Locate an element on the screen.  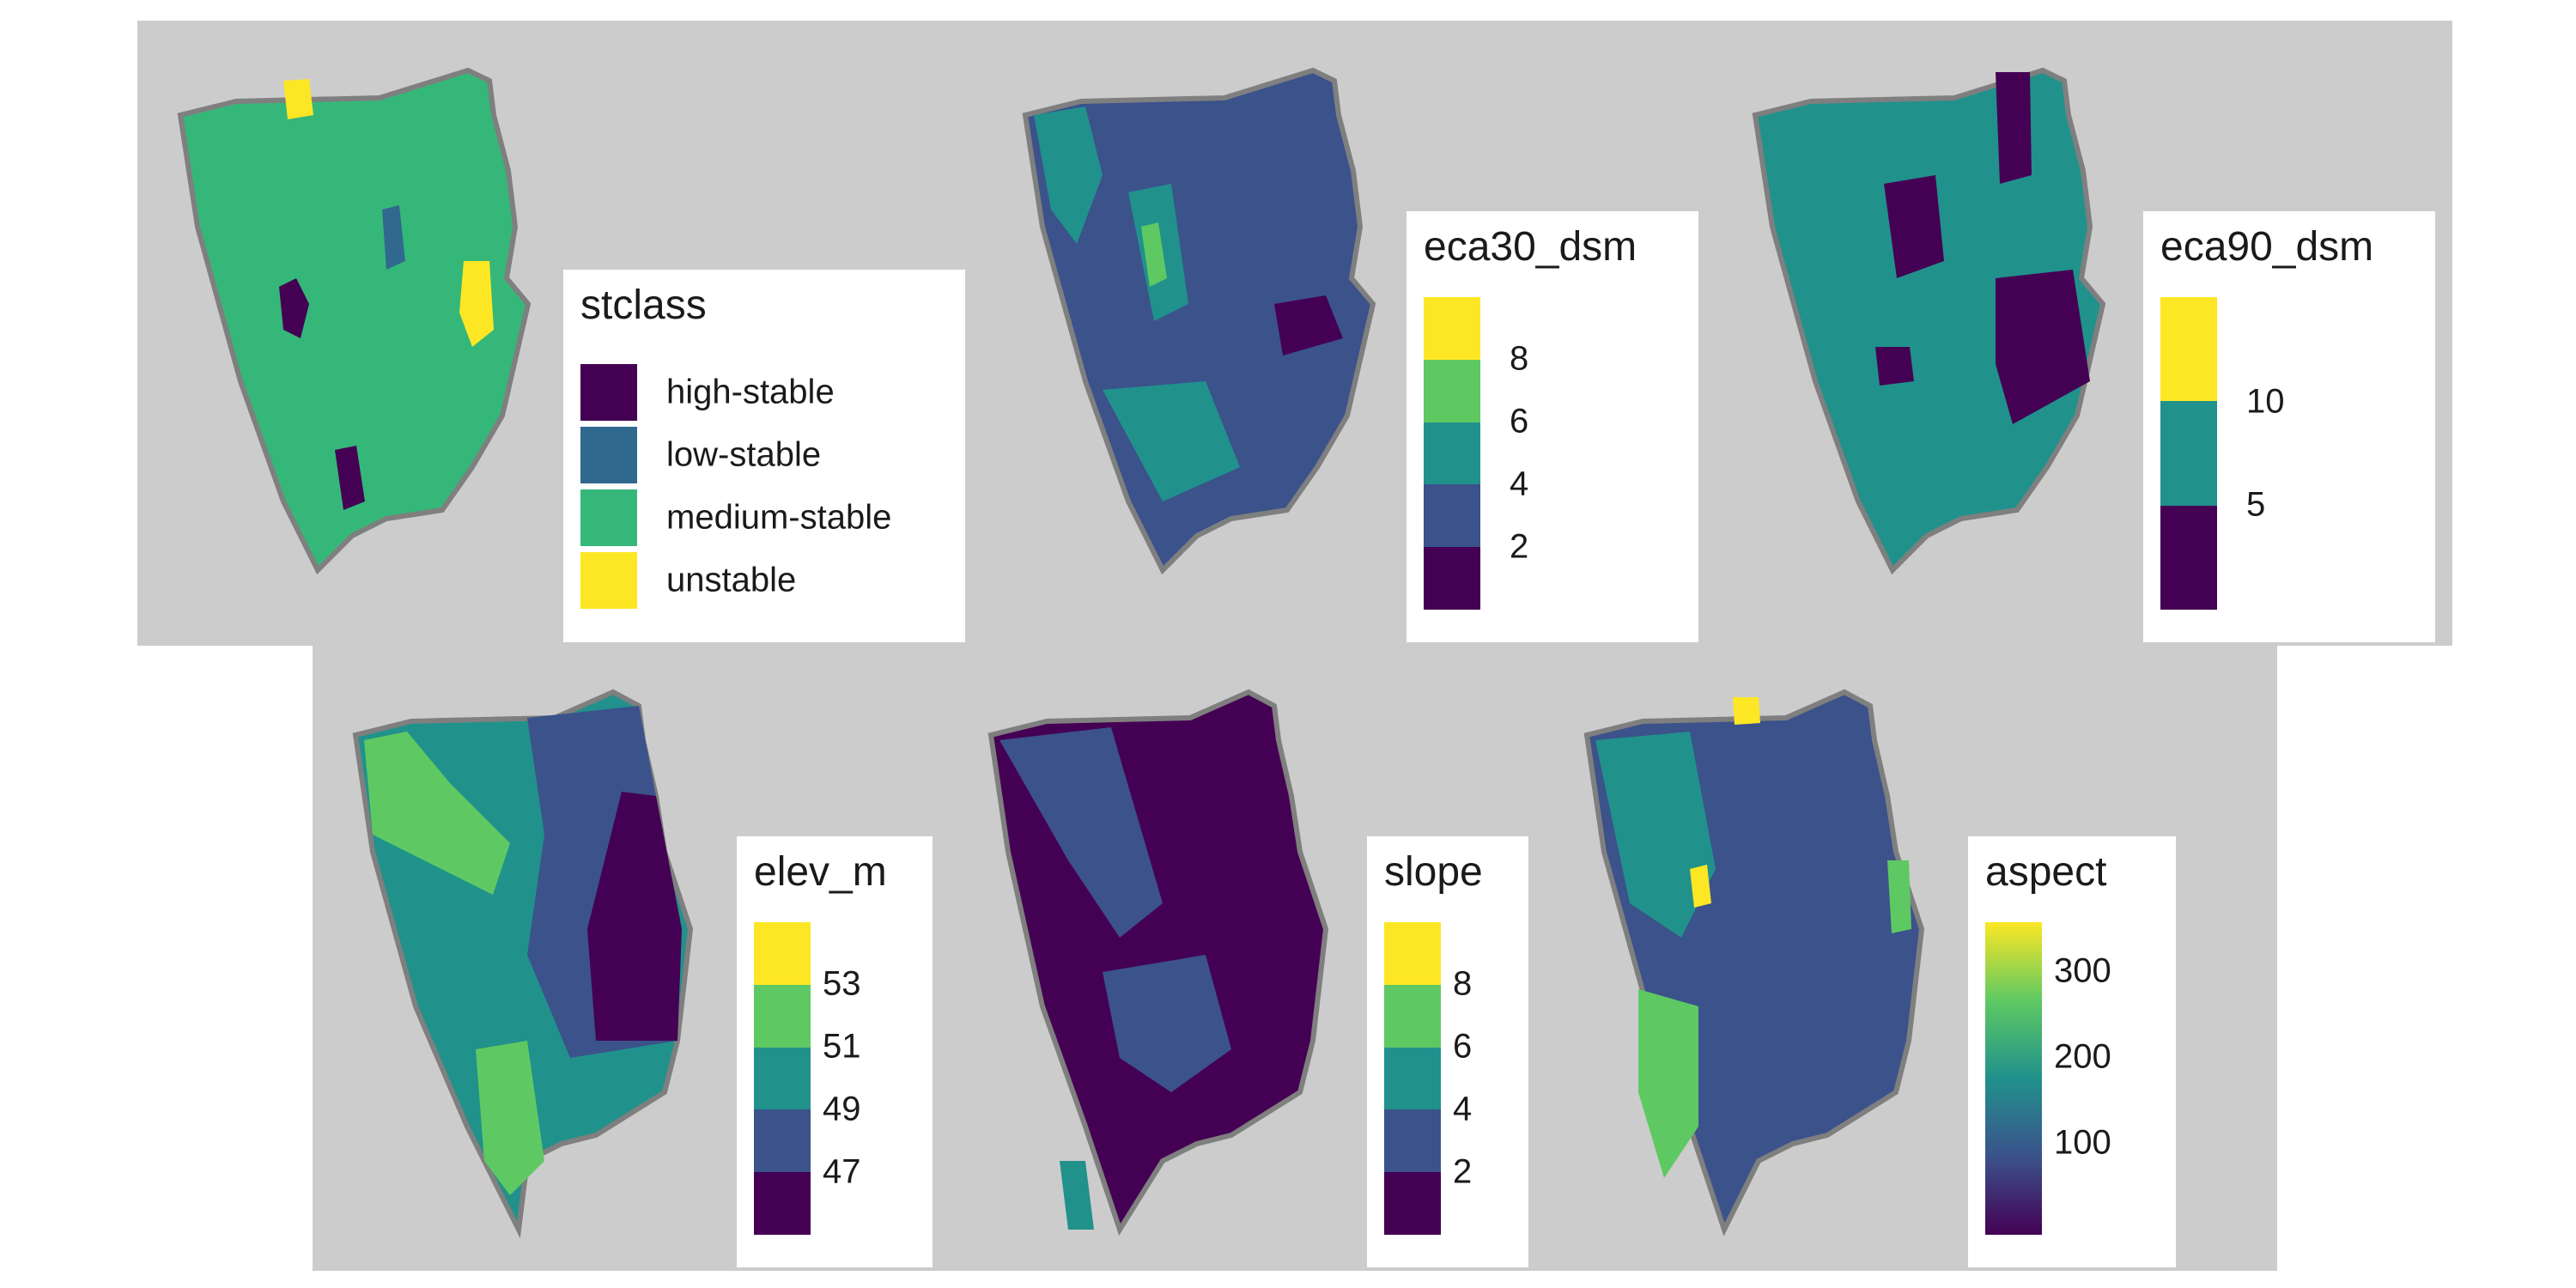
tick-label: 53 is located at coordinates (842, 984).